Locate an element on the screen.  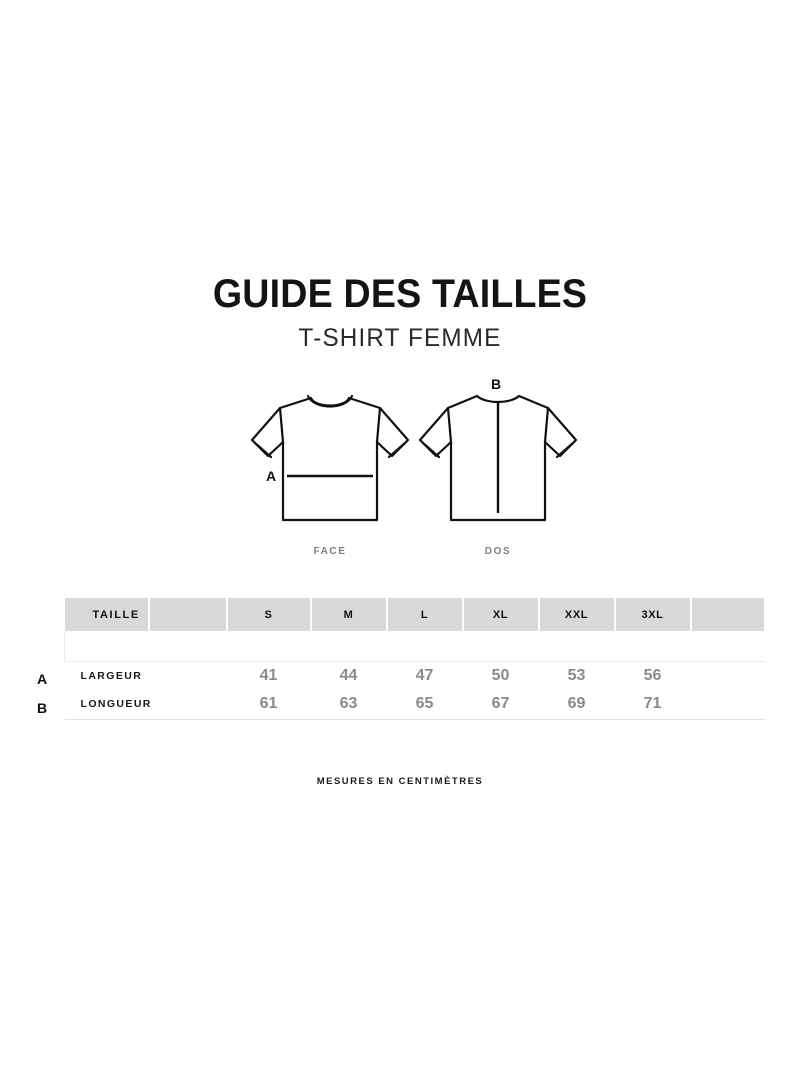
table-header-row: TAILLE S M L XL XXL 3XL is located at coordinates (415, 614).